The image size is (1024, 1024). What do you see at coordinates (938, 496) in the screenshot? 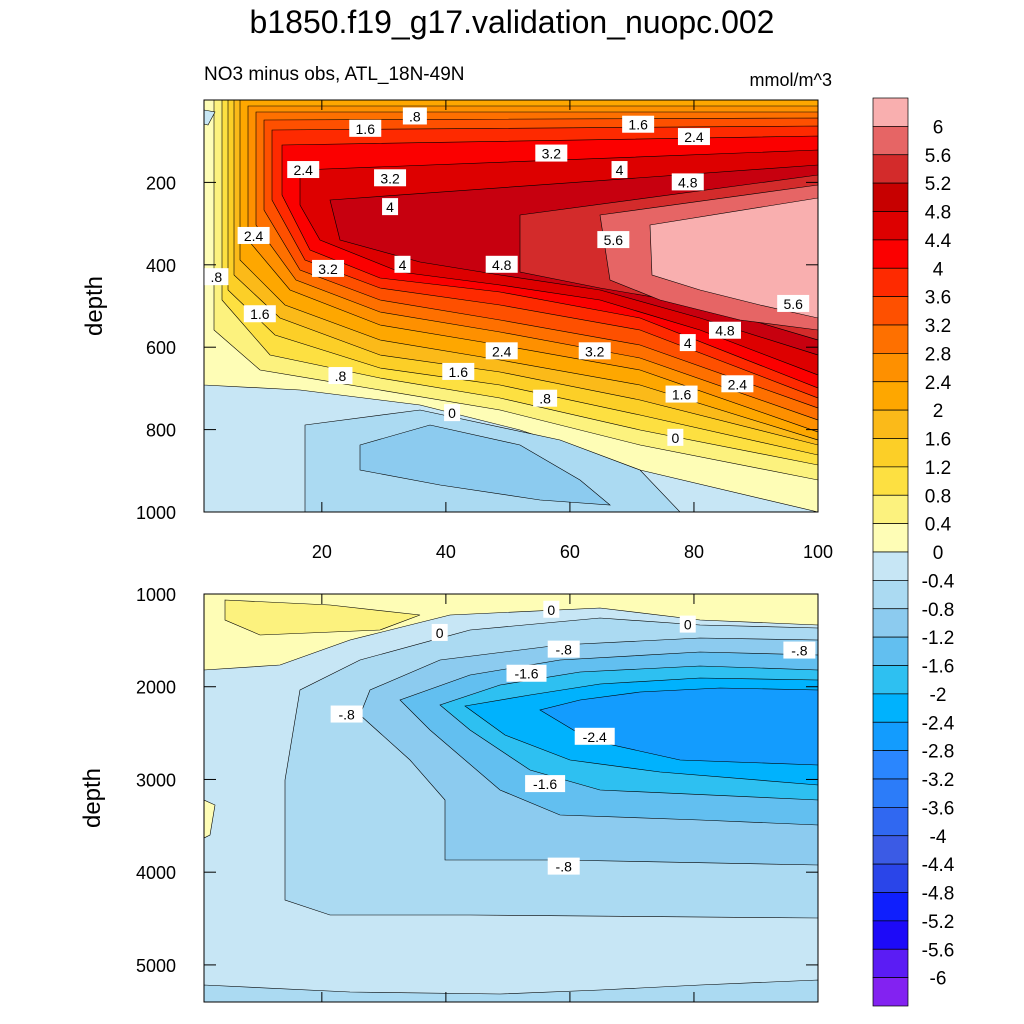
I see `colorbar-label: 0.8` at bounding box center [938, 496].